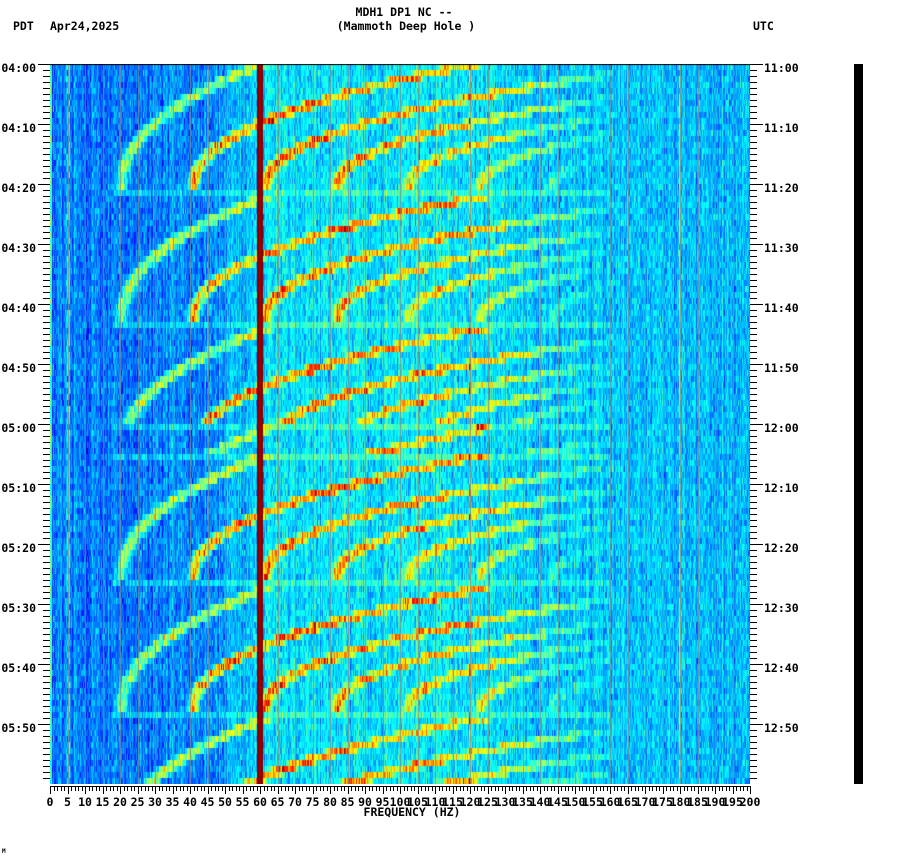 This screenshot has width=902, height=864. What do you see at coordinates (406, 26) in the screenshot?
I see `site-name: (Mammoth Deep Hole )` at bounding box center [406, 26].